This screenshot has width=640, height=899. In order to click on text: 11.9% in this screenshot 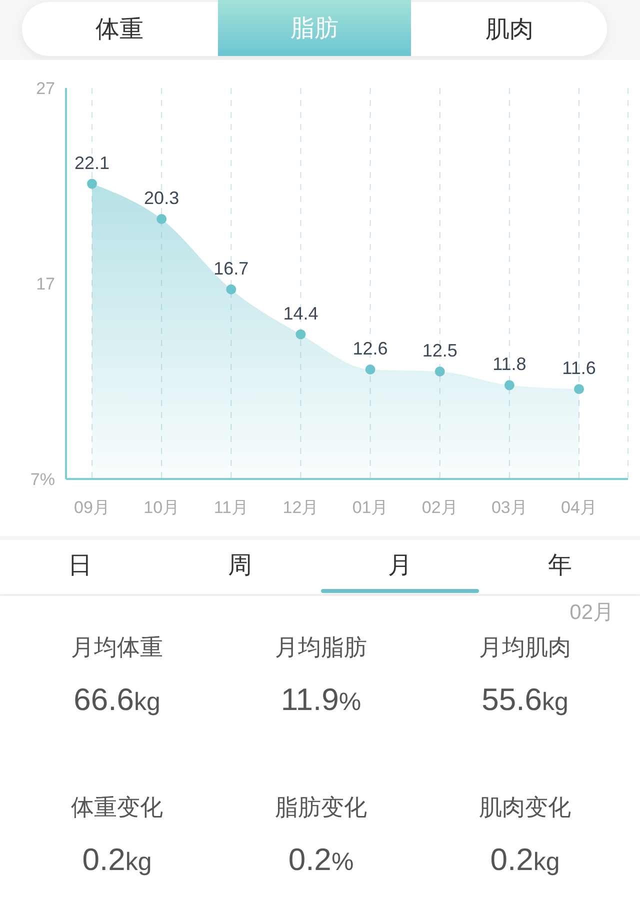, I will do `click(321, 699)`.